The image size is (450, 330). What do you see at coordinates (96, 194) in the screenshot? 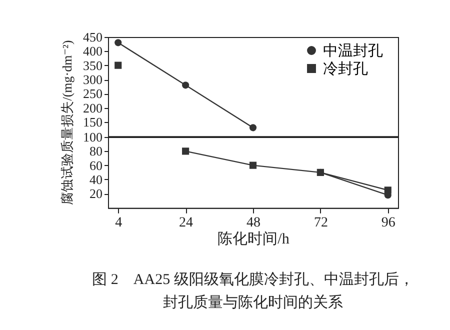
I see `y-tick-label: 20` at bounding box center [96, 194].